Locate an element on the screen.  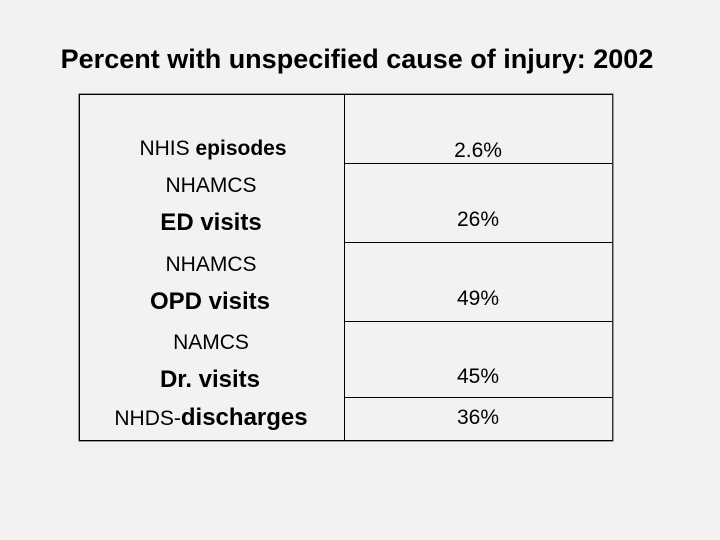
row-value: 2.6% is located at coordinates (478, 150).